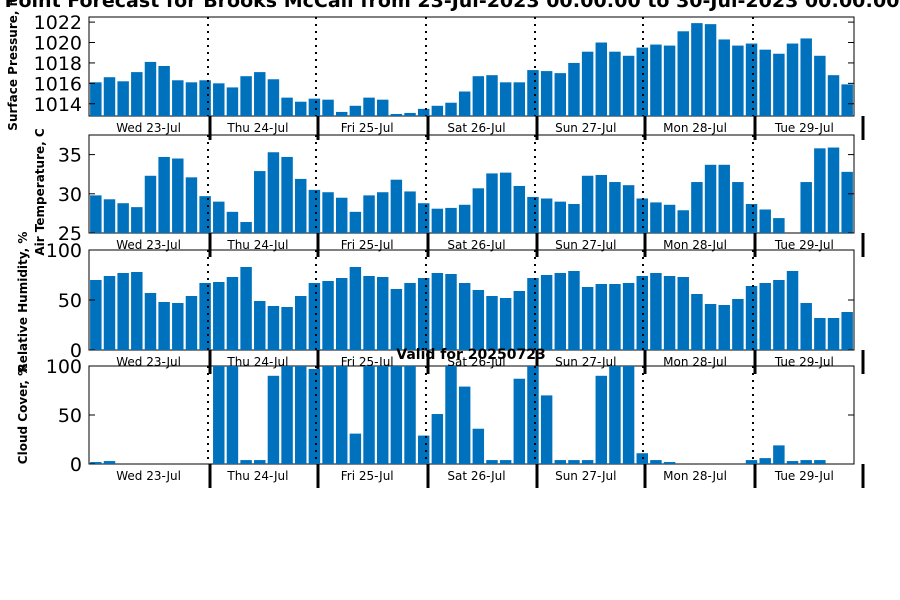 This screenshot has width=900, height=600. What do you see at coordinates (58, 105) in the screenshot?
I see `y-tick-label: 1014` at bounding box center [58, 105].